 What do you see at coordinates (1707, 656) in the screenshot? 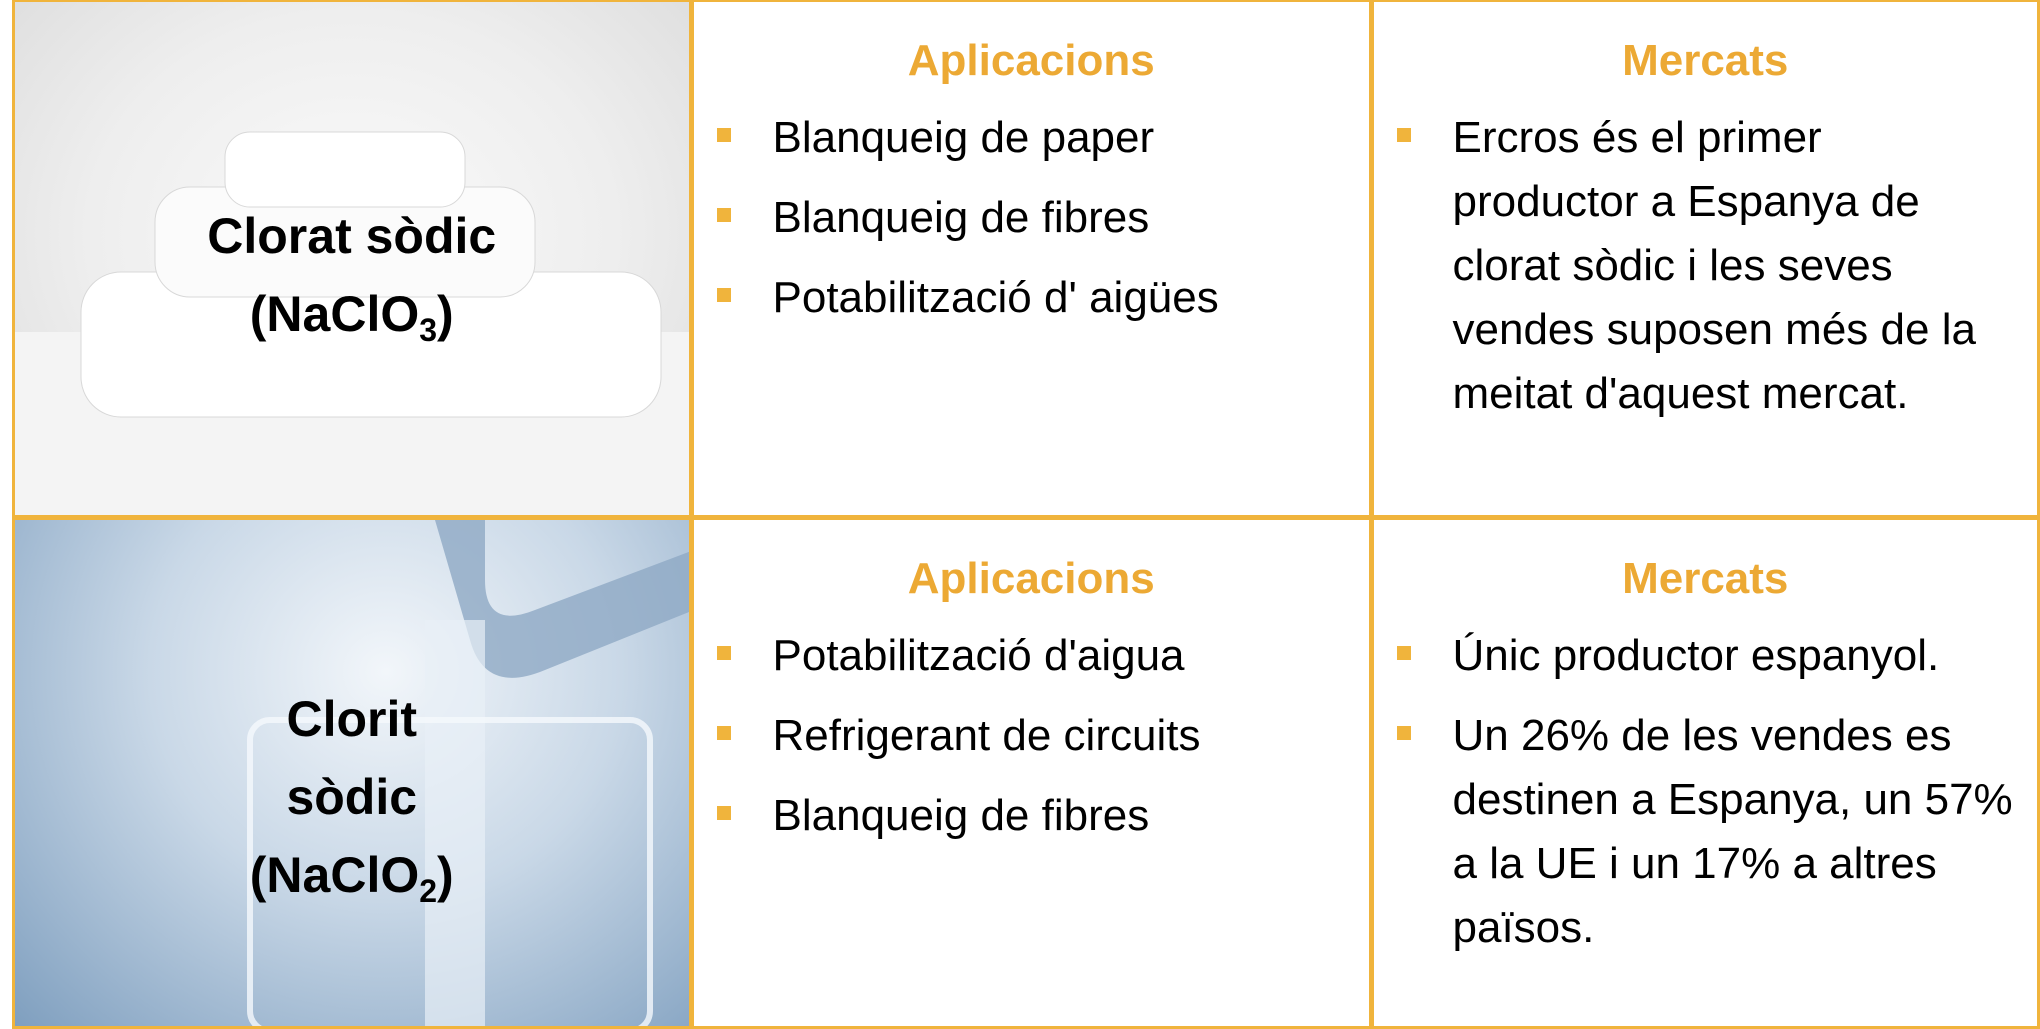
I see `bullet-item: Únic productor espanyol.` at bounding box center [1707, 656].